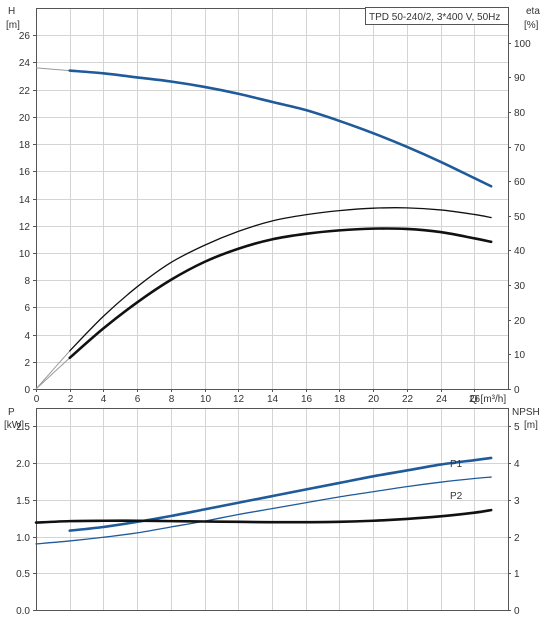 This screenshot has width=552, height=627. What do you see at coordinates (27, 281) in the screenshot?
I see `head-tick-label: 8` at bounding box center [27, 281].